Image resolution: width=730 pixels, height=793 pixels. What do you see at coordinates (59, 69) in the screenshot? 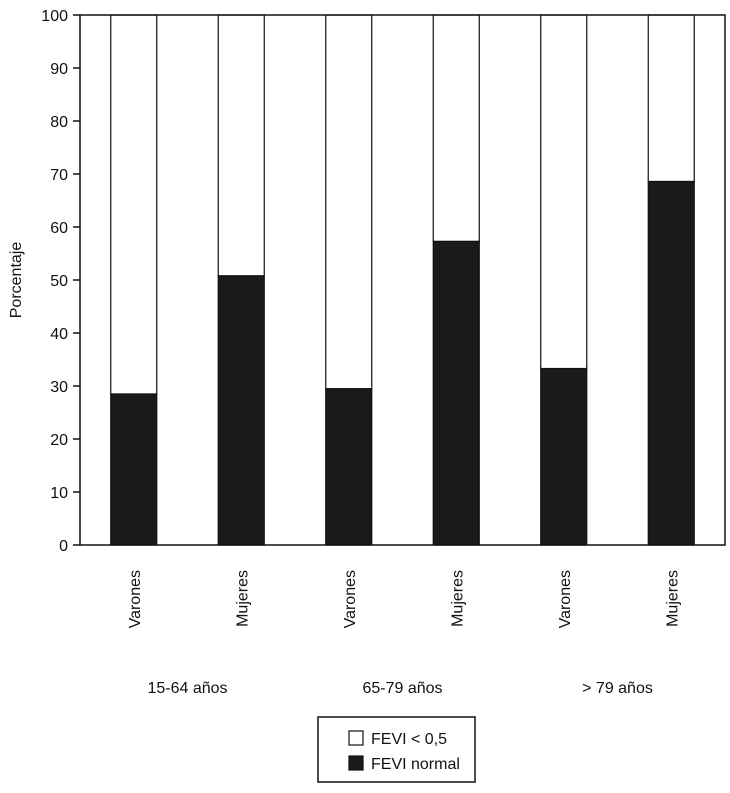
I see `y-tick-label: 90` at bounding box center [59, 69].